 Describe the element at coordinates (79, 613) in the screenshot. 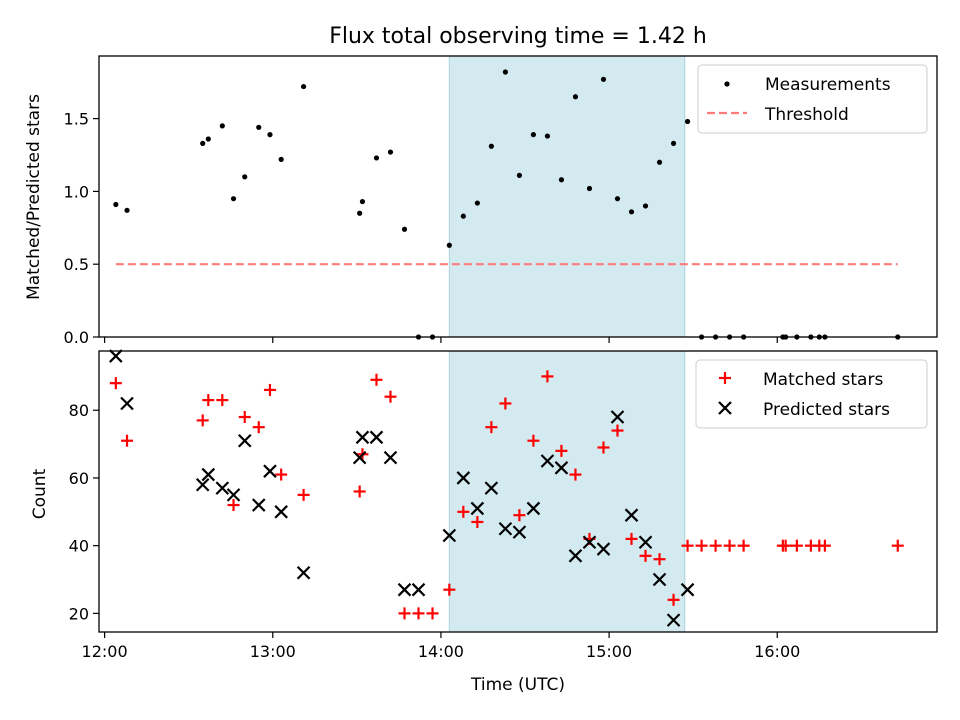

I see `y-tick-label: 20` at that location.